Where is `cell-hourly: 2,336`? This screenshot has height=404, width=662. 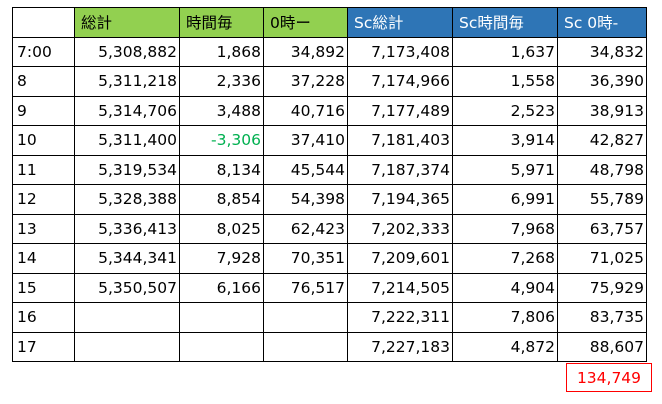 cell-hourly: 2,336 is located at coordinates (221, 81).